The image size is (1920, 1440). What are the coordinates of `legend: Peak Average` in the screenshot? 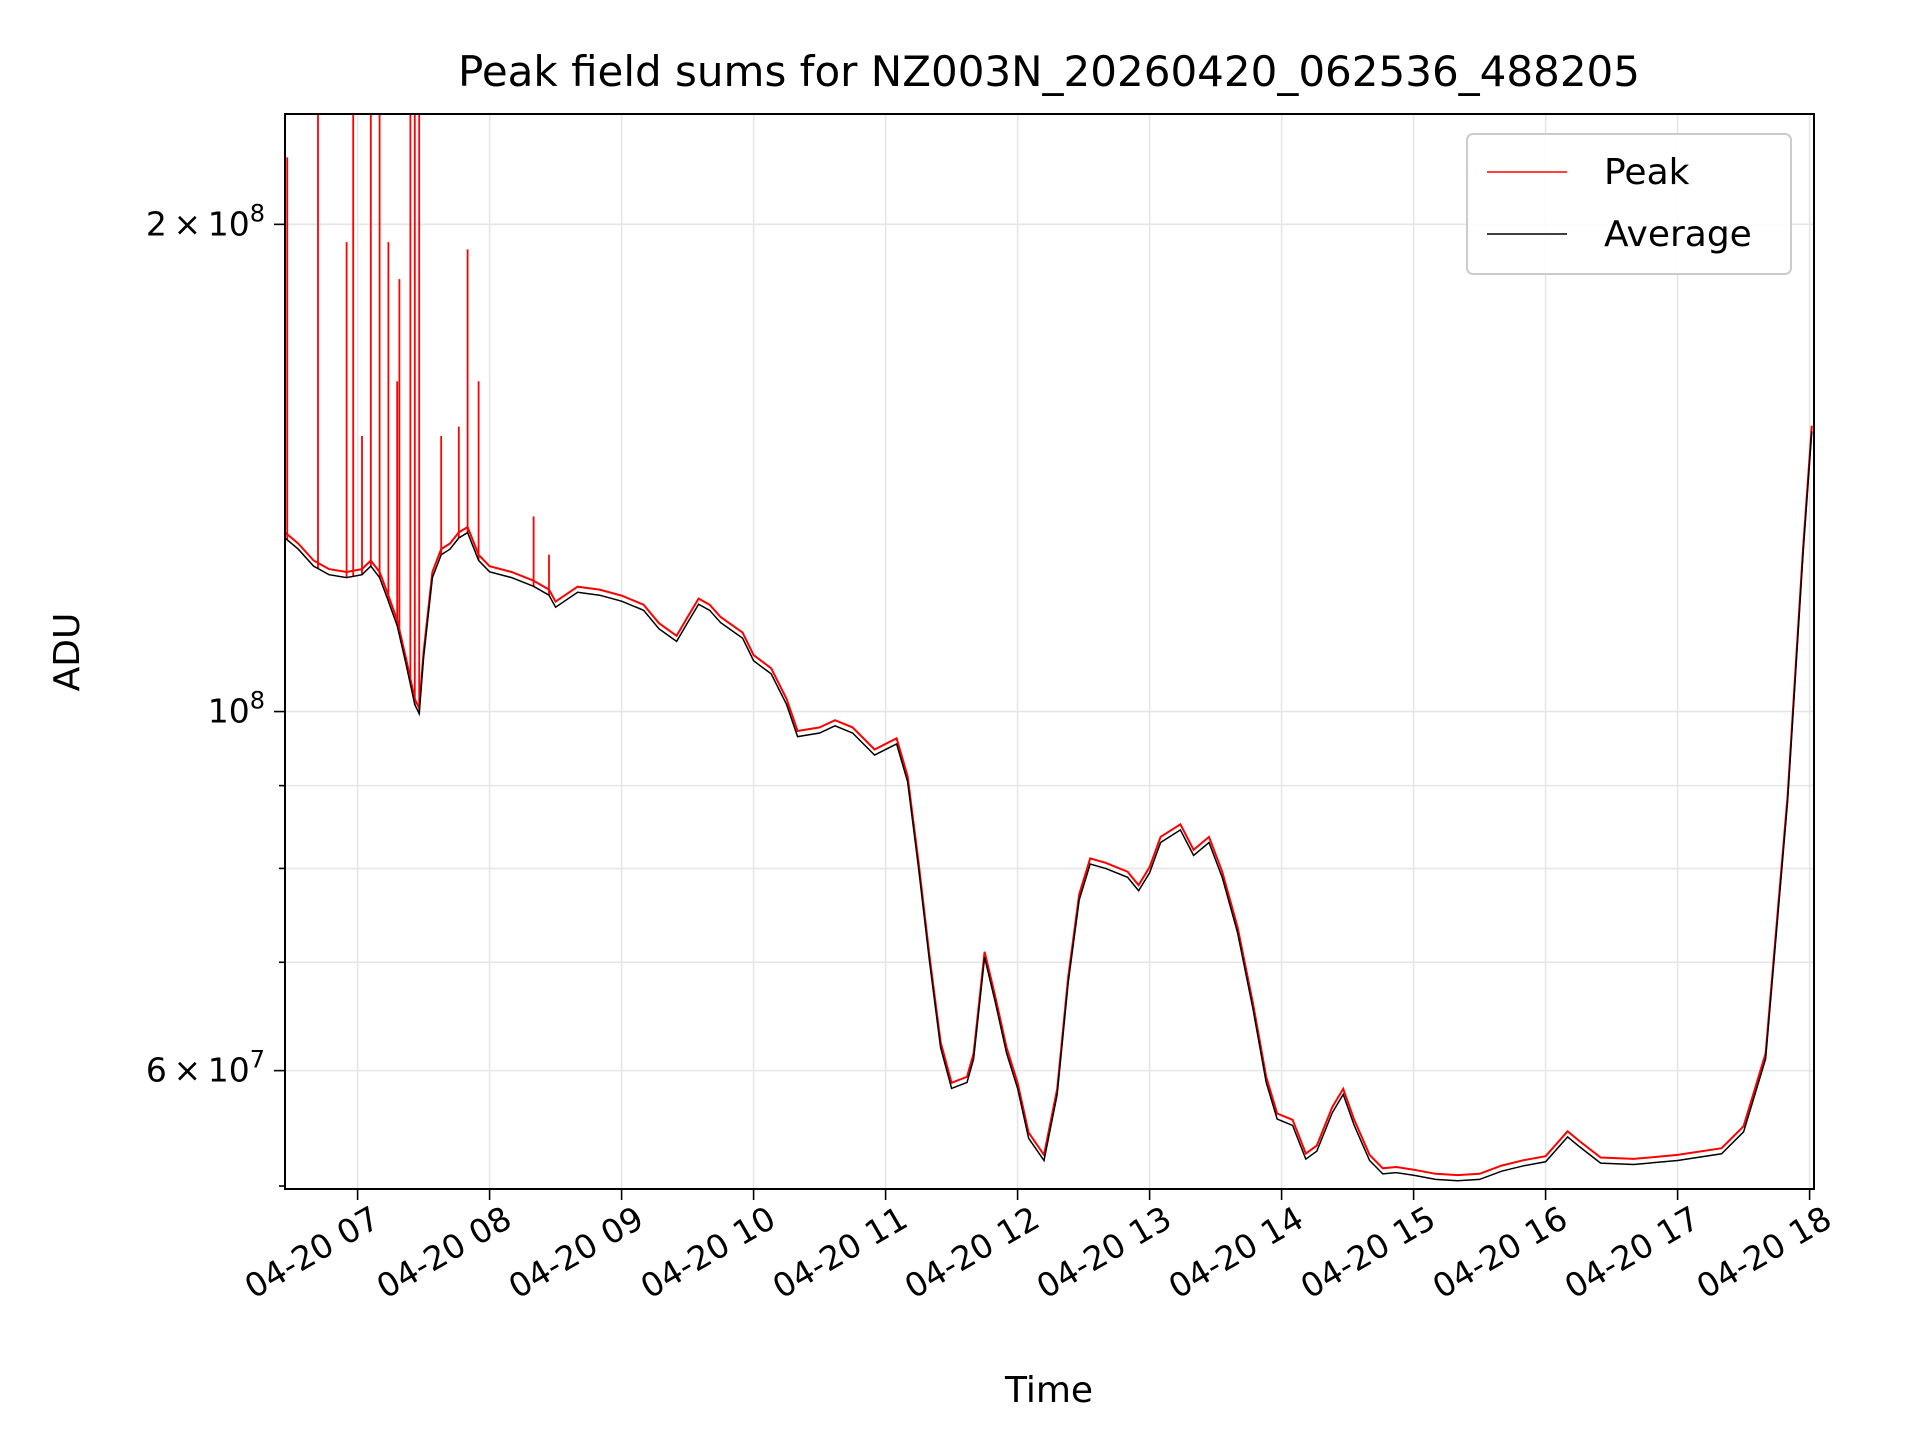 It's located at (1629, 204).